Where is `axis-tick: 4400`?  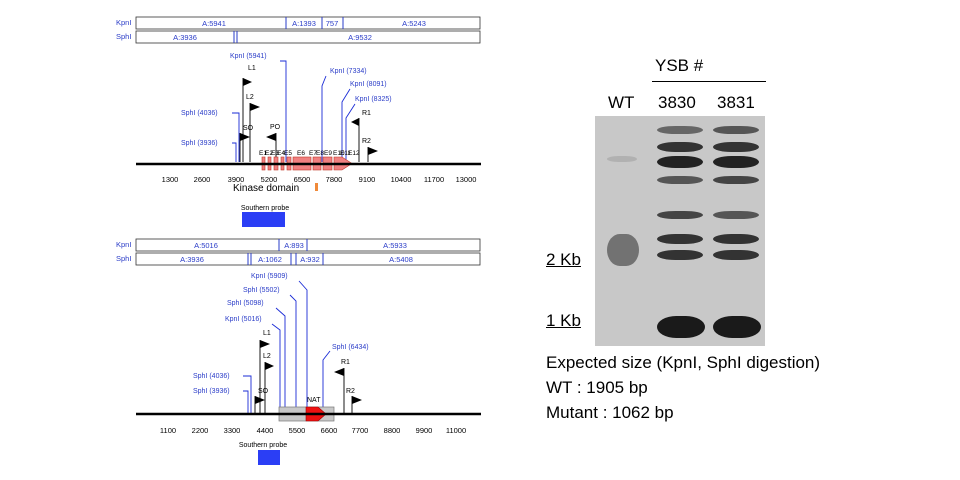 axis-tick: 4400 is located at coordinates (265, 430).